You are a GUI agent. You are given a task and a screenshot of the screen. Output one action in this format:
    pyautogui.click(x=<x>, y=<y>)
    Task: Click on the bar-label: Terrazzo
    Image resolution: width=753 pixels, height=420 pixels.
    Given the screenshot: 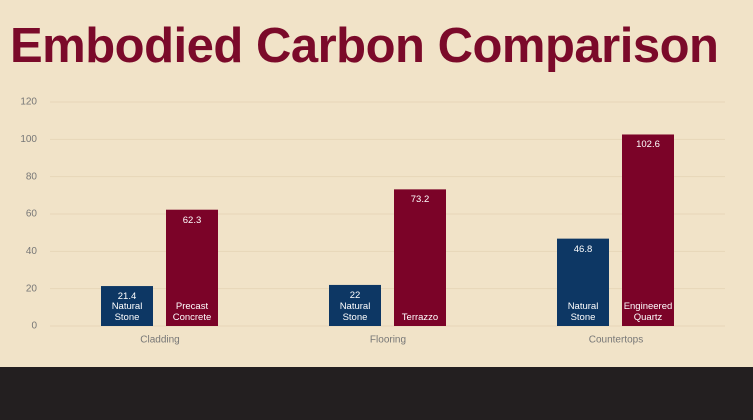 What is the action you would take?
    pyautogui.click(x=420, y=317)
    